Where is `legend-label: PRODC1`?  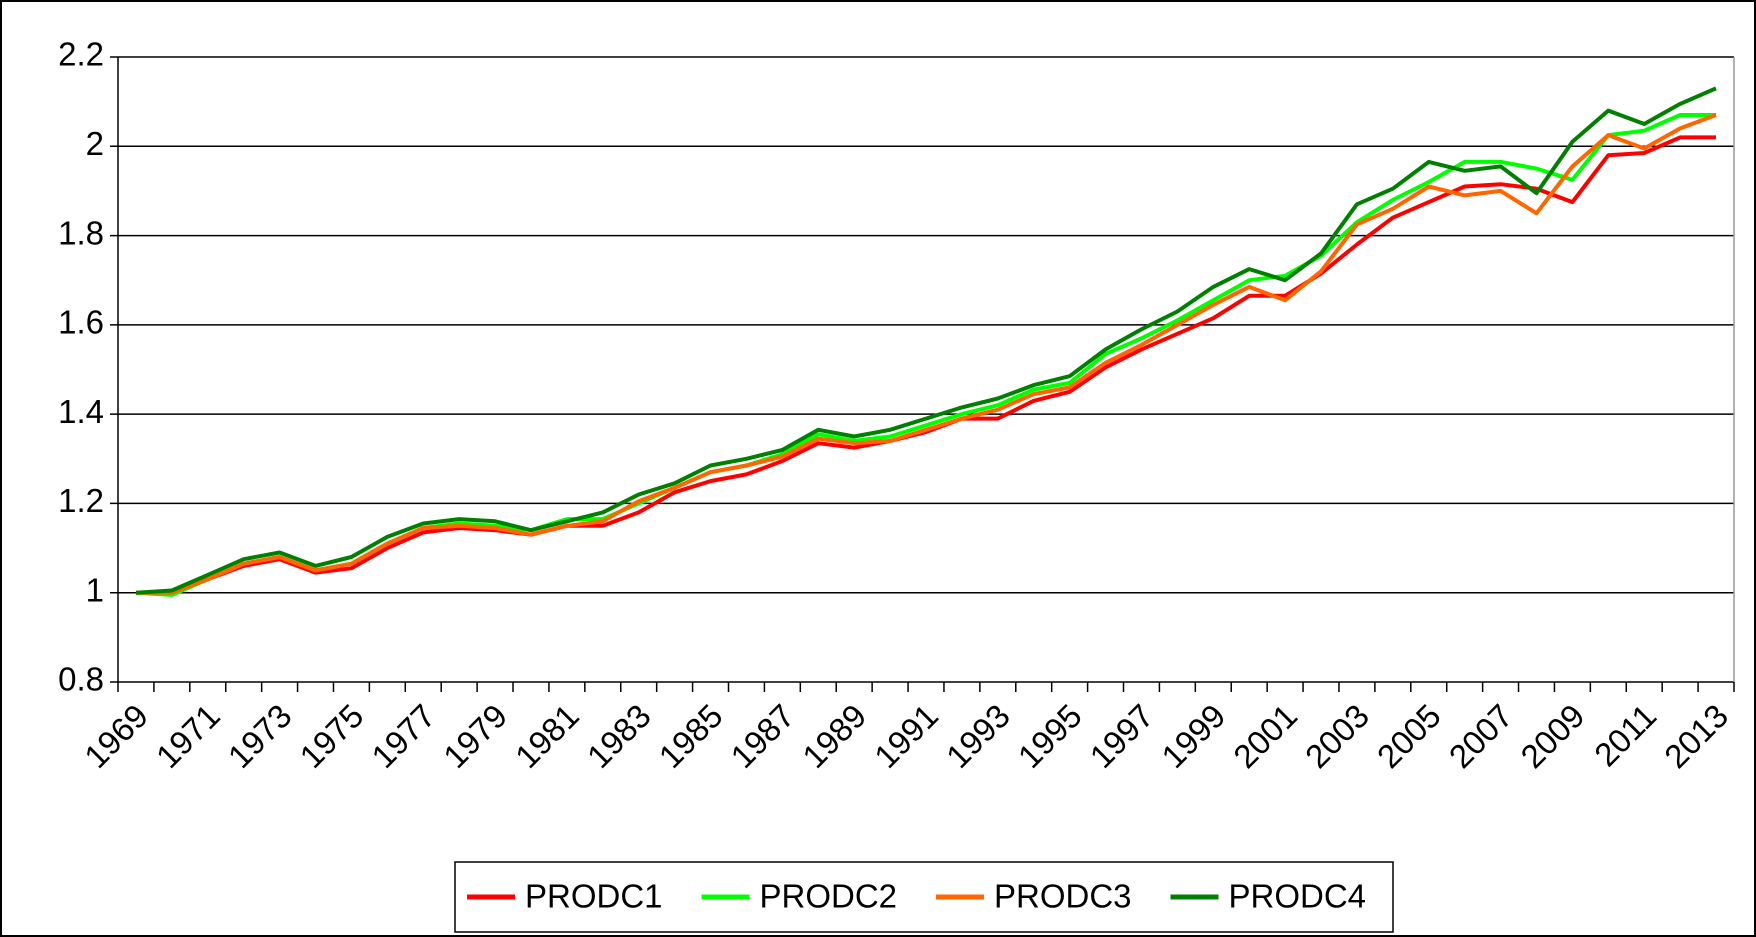 legend-label: PRODC1 is located at coordinates (594, 896).